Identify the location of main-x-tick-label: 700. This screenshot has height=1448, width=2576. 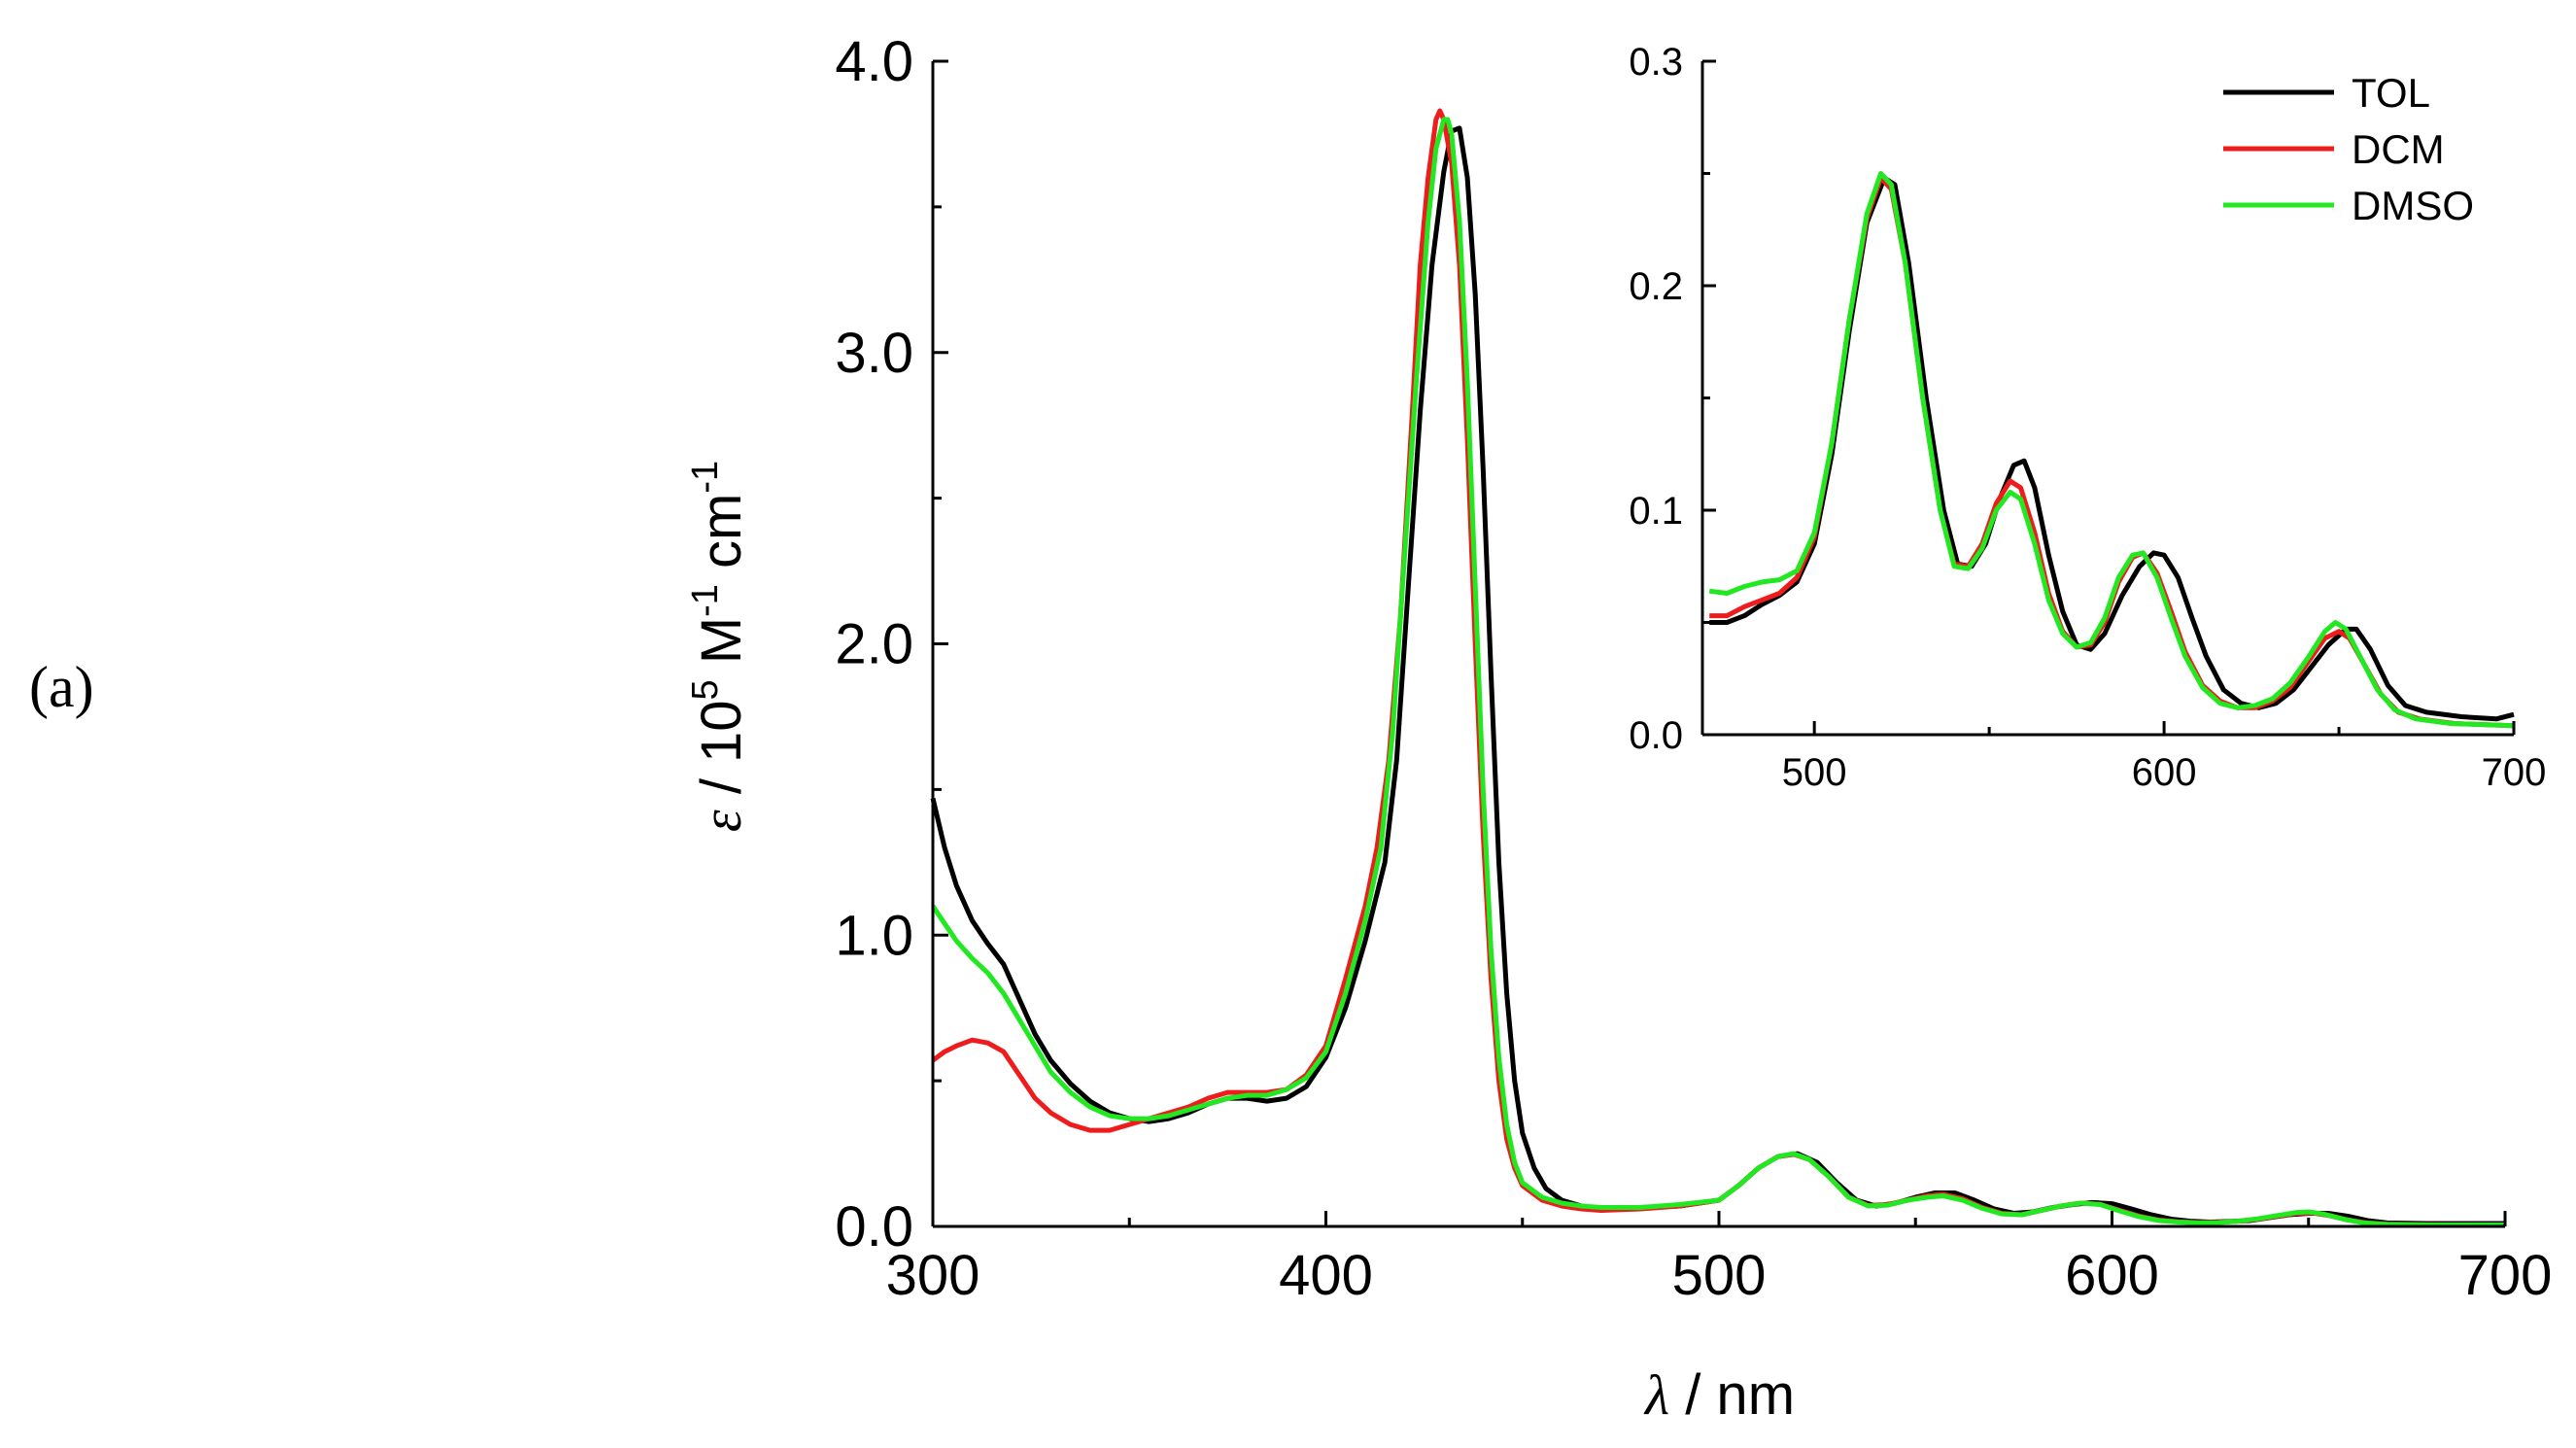
(2505, 1275).